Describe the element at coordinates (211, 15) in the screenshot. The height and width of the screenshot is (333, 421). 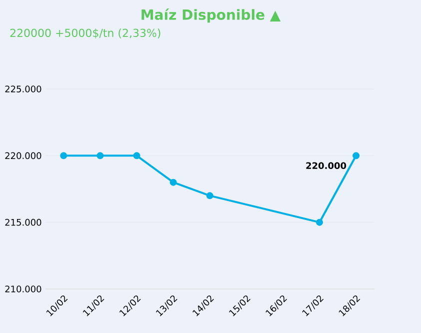
I see `chart-title: Maíz Disponible ▲` at that location.